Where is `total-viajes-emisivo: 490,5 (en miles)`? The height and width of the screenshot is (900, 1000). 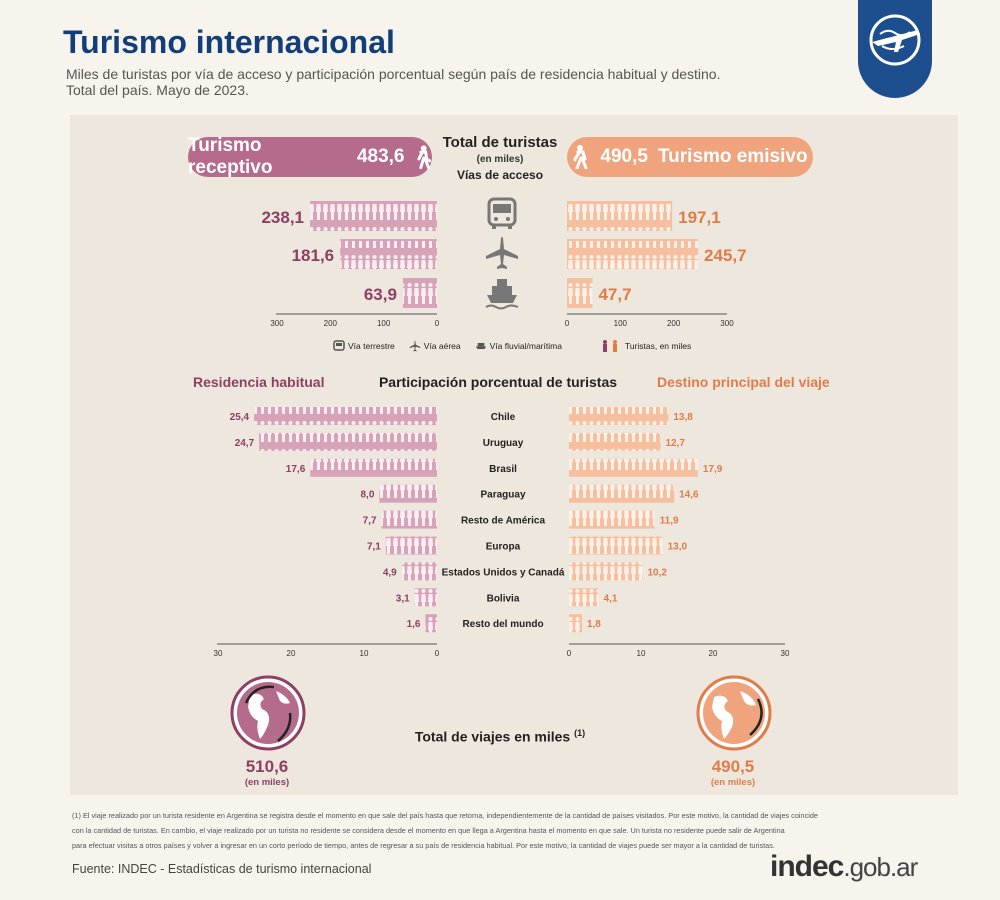 total-viajes-emisivo: 490,5 (en miles) is located at coordinates (733, 772).